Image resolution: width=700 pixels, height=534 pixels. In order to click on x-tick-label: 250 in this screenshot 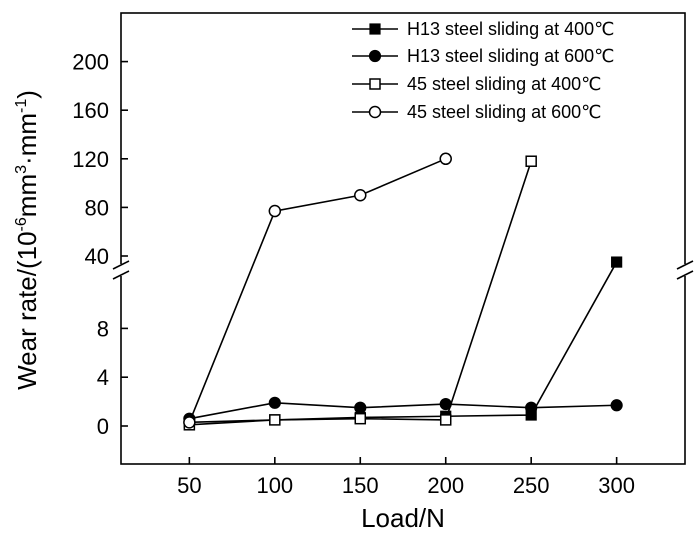, I will do `click(531, 485)`.